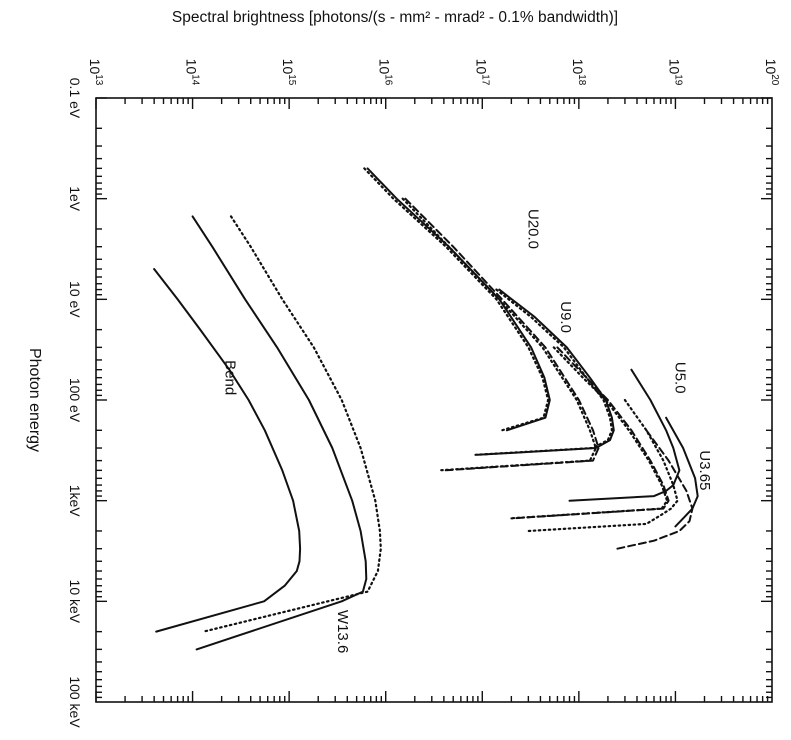 The height and width of the screenshot is (740, 791). Describe the element at coordinates (75, 702) in the screenshot. I see `x-tick-label: 100 keV` at that location.